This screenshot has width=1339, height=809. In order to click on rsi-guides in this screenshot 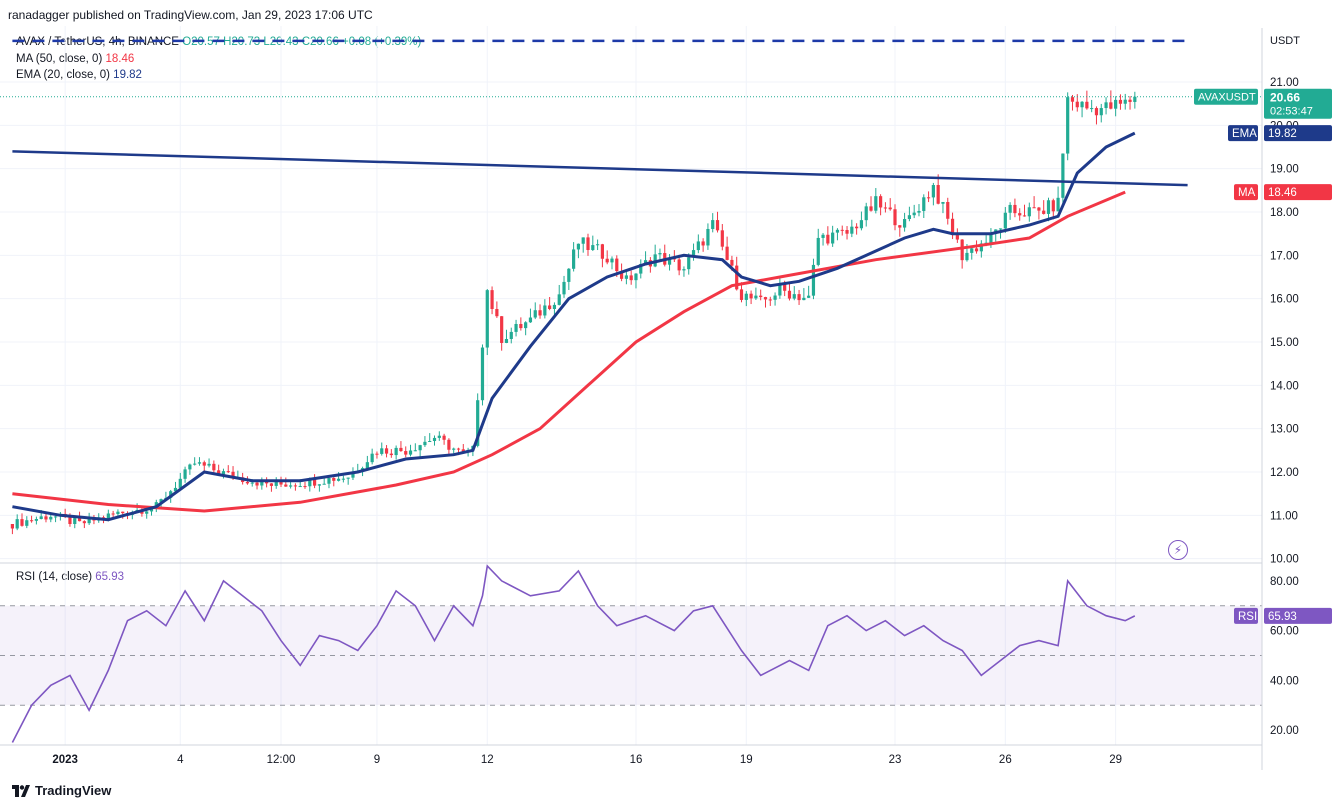, I will do `click(631, 655)`.